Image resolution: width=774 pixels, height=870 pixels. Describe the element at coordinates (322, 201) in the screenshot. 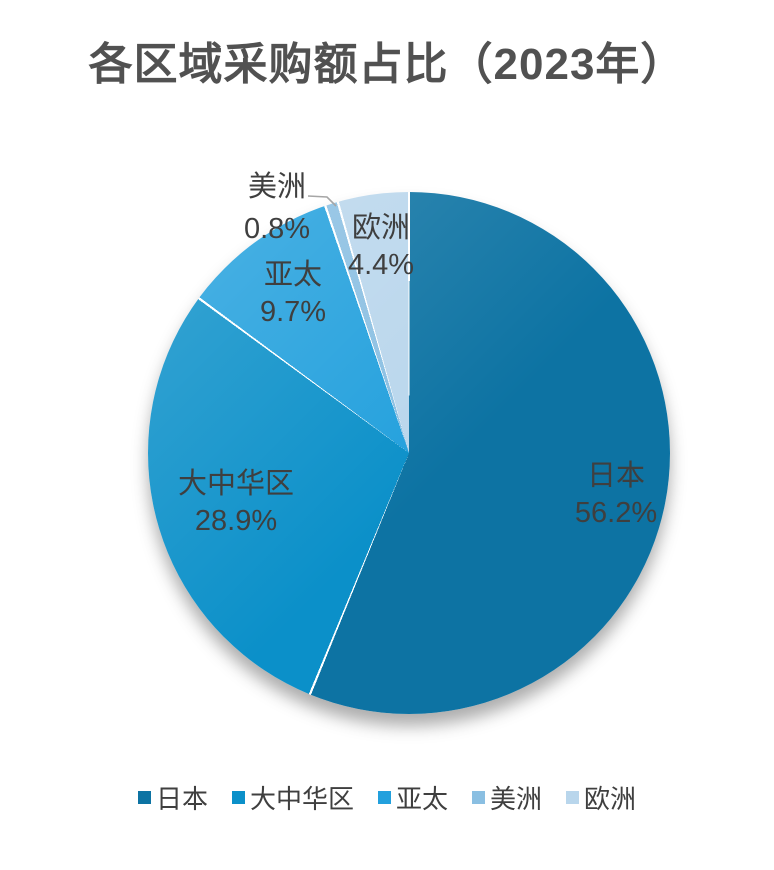

I see `leader-line-americas` at that location.